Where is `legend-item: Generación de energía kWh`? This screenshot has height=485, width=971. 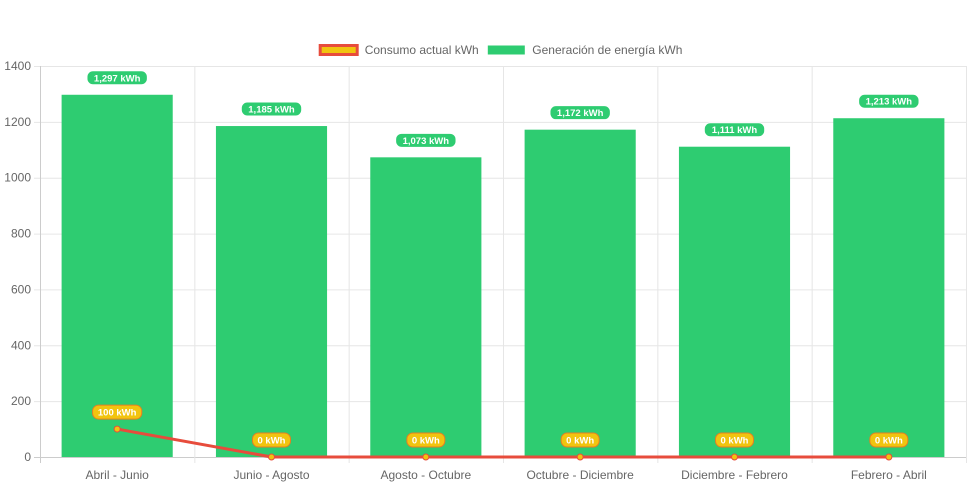 legend-item: Generación de energía kWh is located at coordinates (585, 50).